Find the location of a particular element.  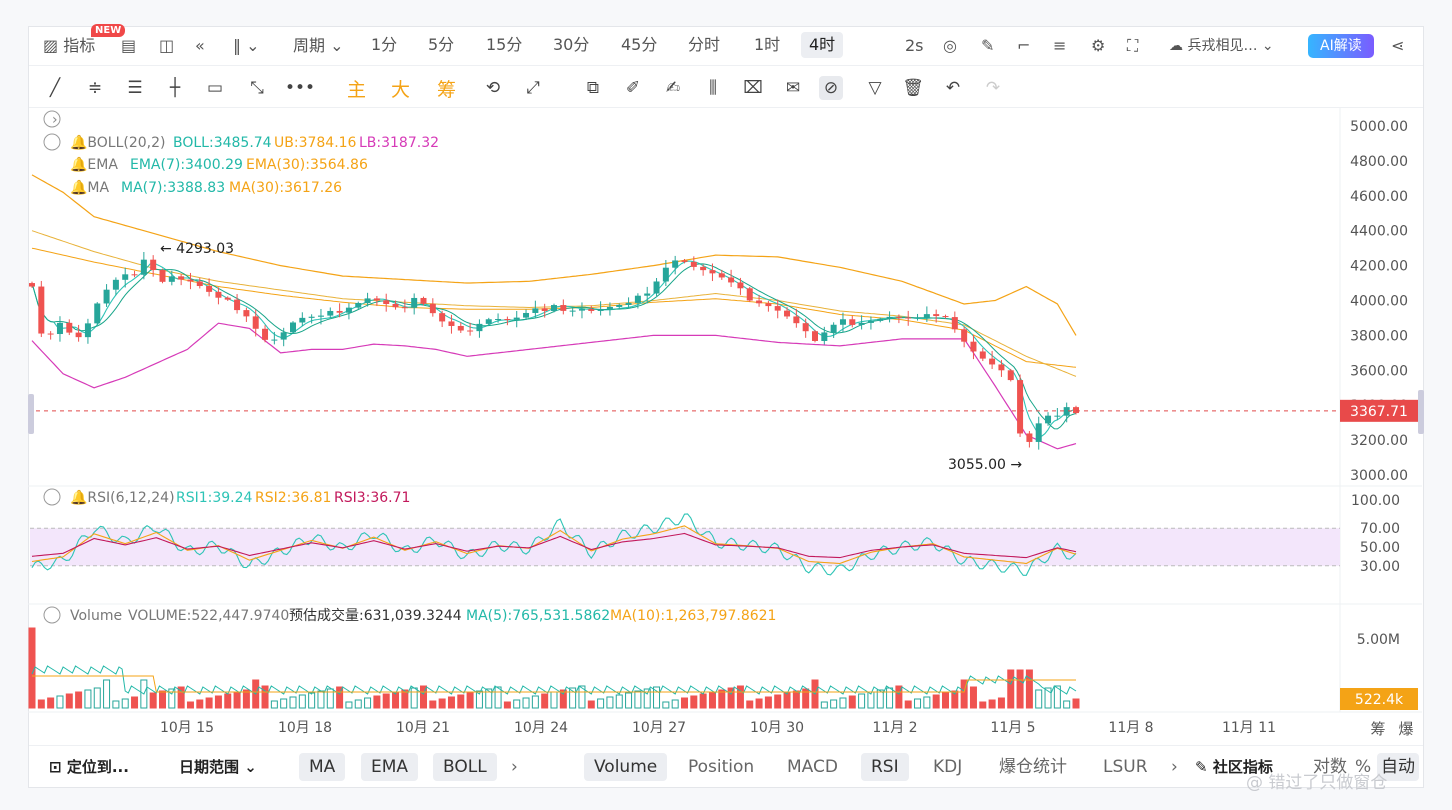

interval-tab-3: 30分 is located at coordinates (571, 44).